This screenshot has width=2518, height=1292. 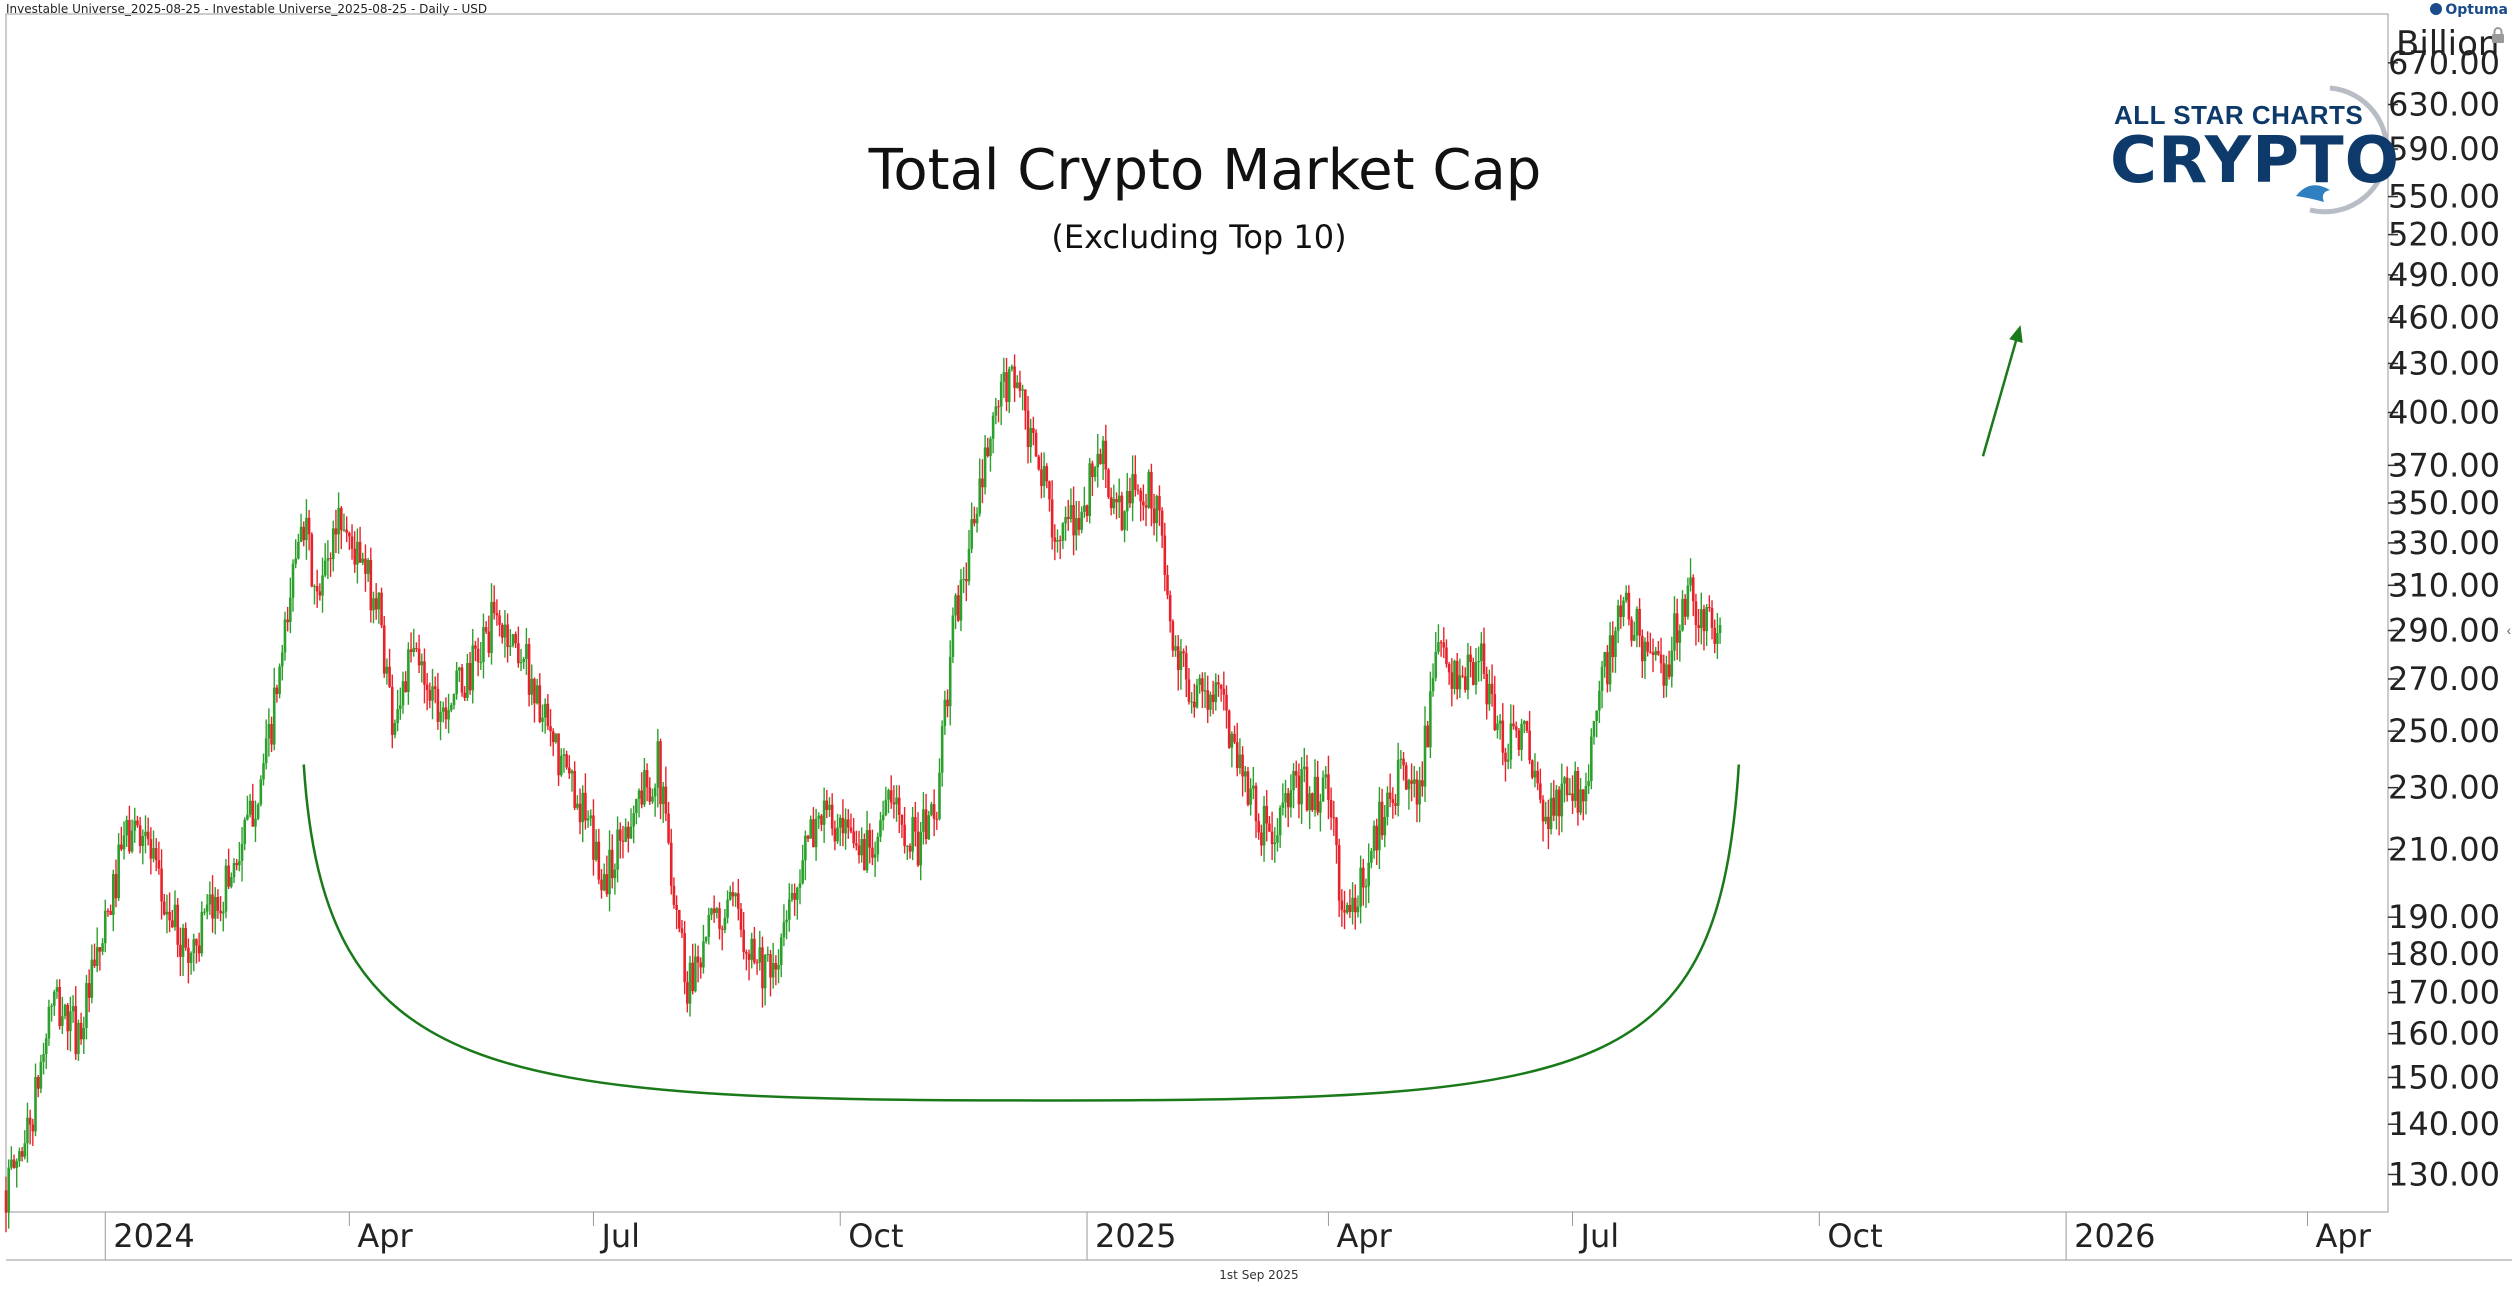 What do you see at coordinates (2498, 35) in the screenshot?
I see `lock-icon` at bounding box center [2498, 35].